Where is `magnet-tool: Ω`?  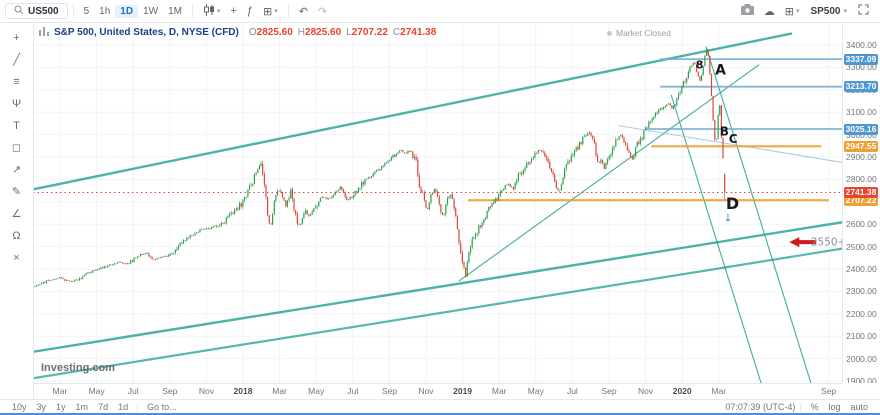
magnet-tool: Ω is located at coordinates (17, 236).